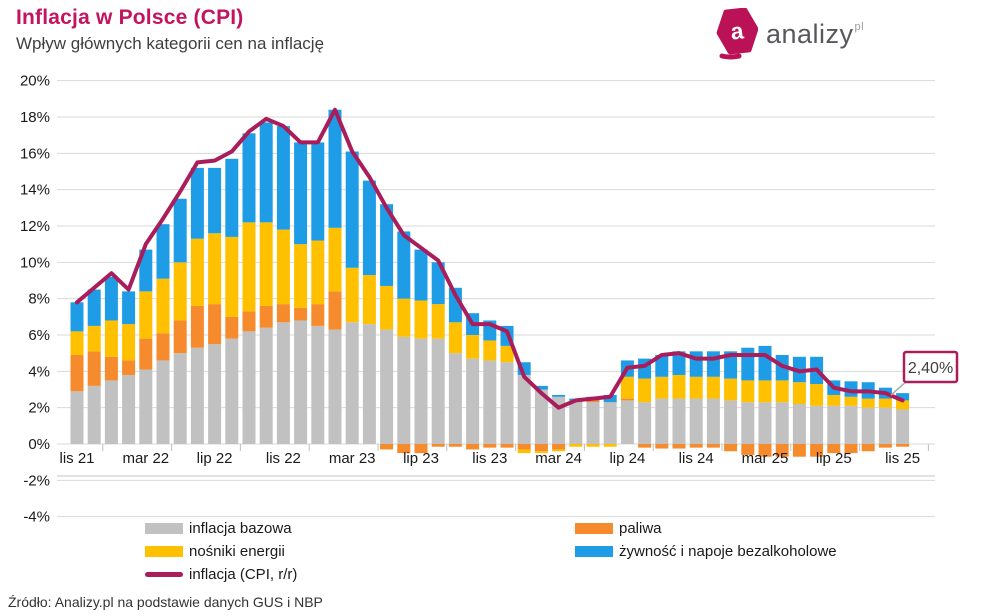 This screenshot has height=616, width=984. Describe the element at coordinates (39, 371) in the screenshot. I see `svg-text: 4%` at that location.